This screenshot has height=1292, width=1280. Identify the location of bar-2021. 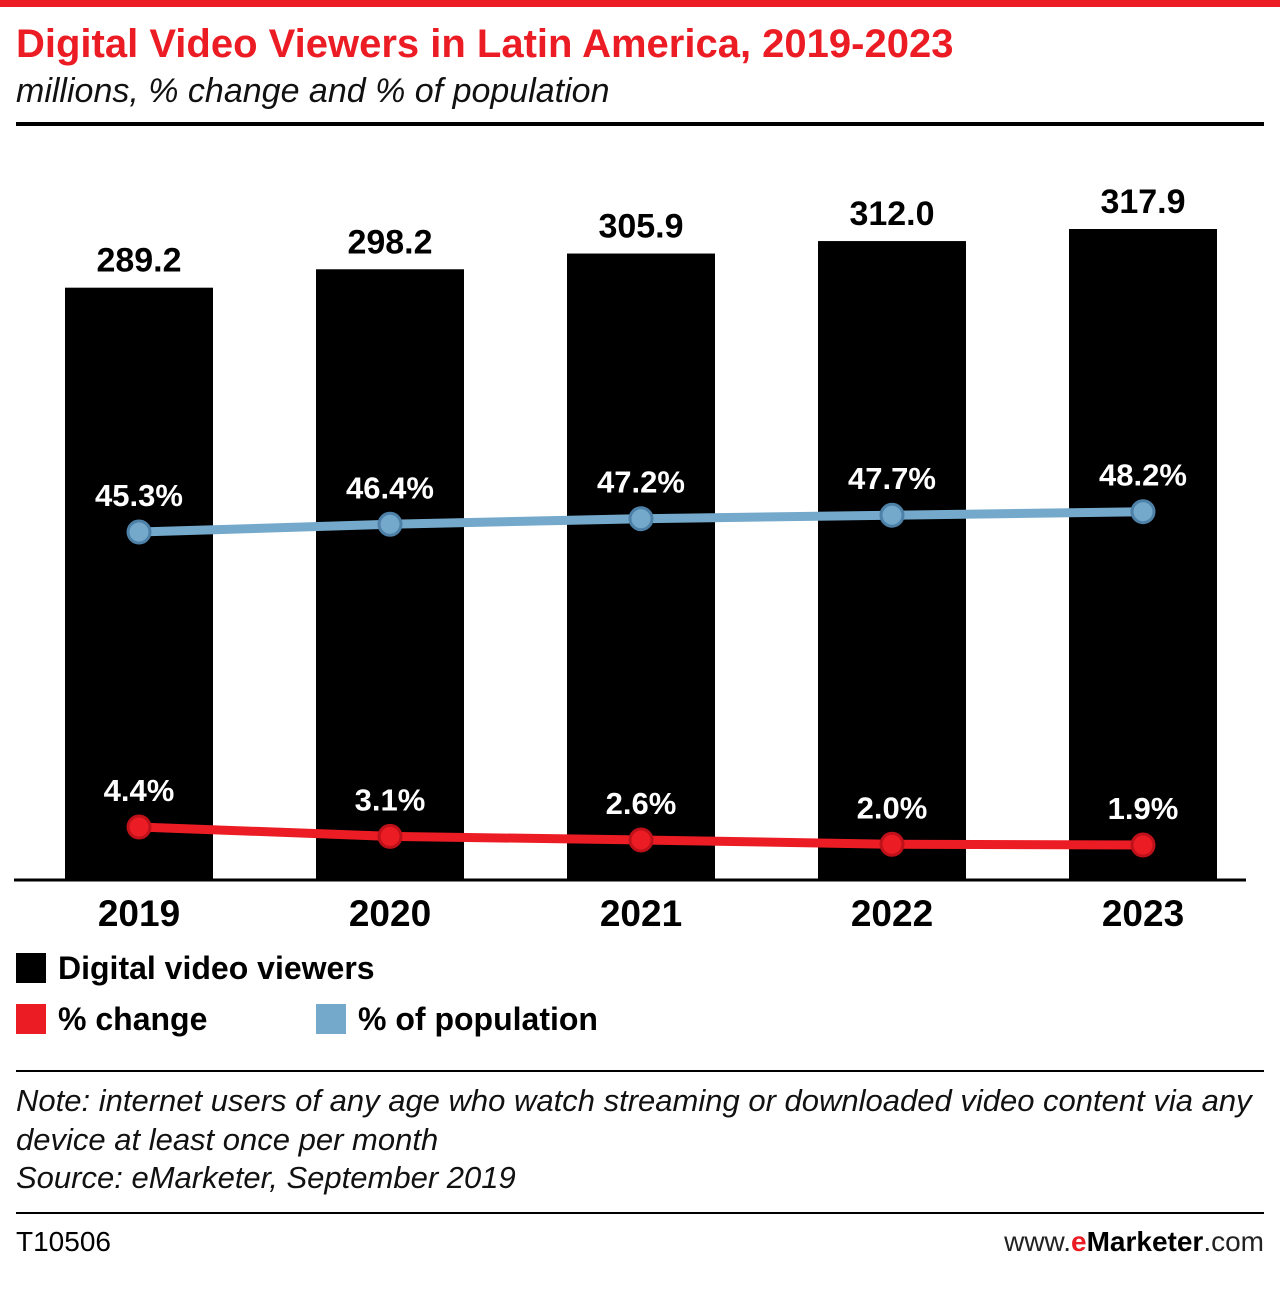
(641, 566).